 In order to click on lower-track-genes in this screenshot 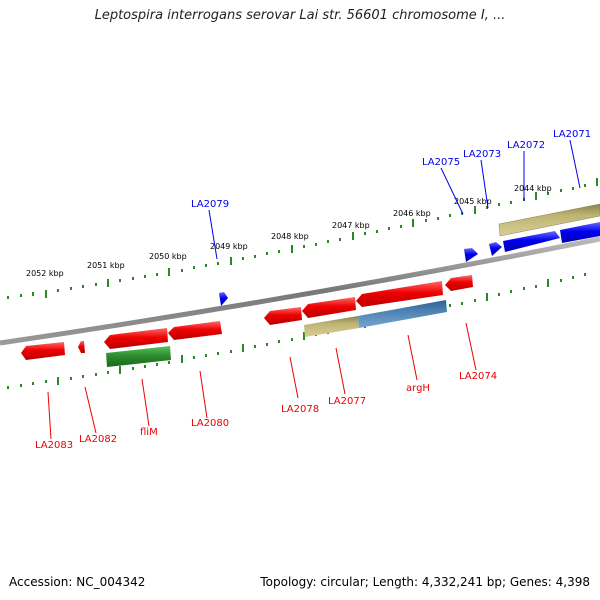, I will do `click(276, 333)`.